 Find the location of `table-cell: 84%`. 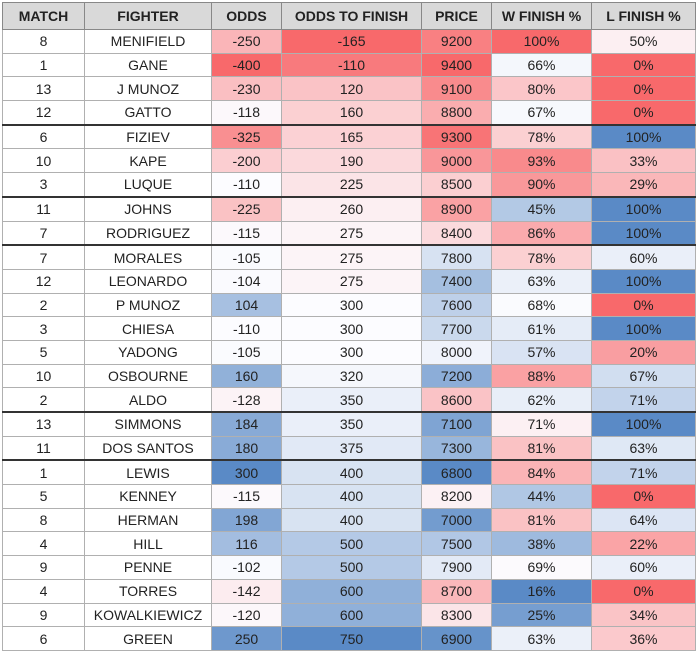

table-cell: 84% is located at coordinates (541, 472).